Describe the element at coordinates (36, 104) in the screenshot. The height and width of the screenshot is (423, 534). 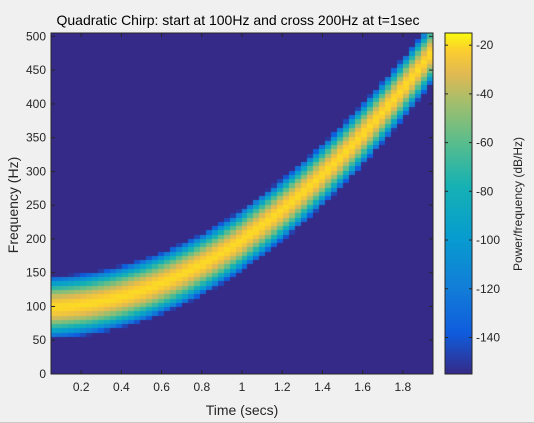
I see `y-tick-label: 400` at that location.